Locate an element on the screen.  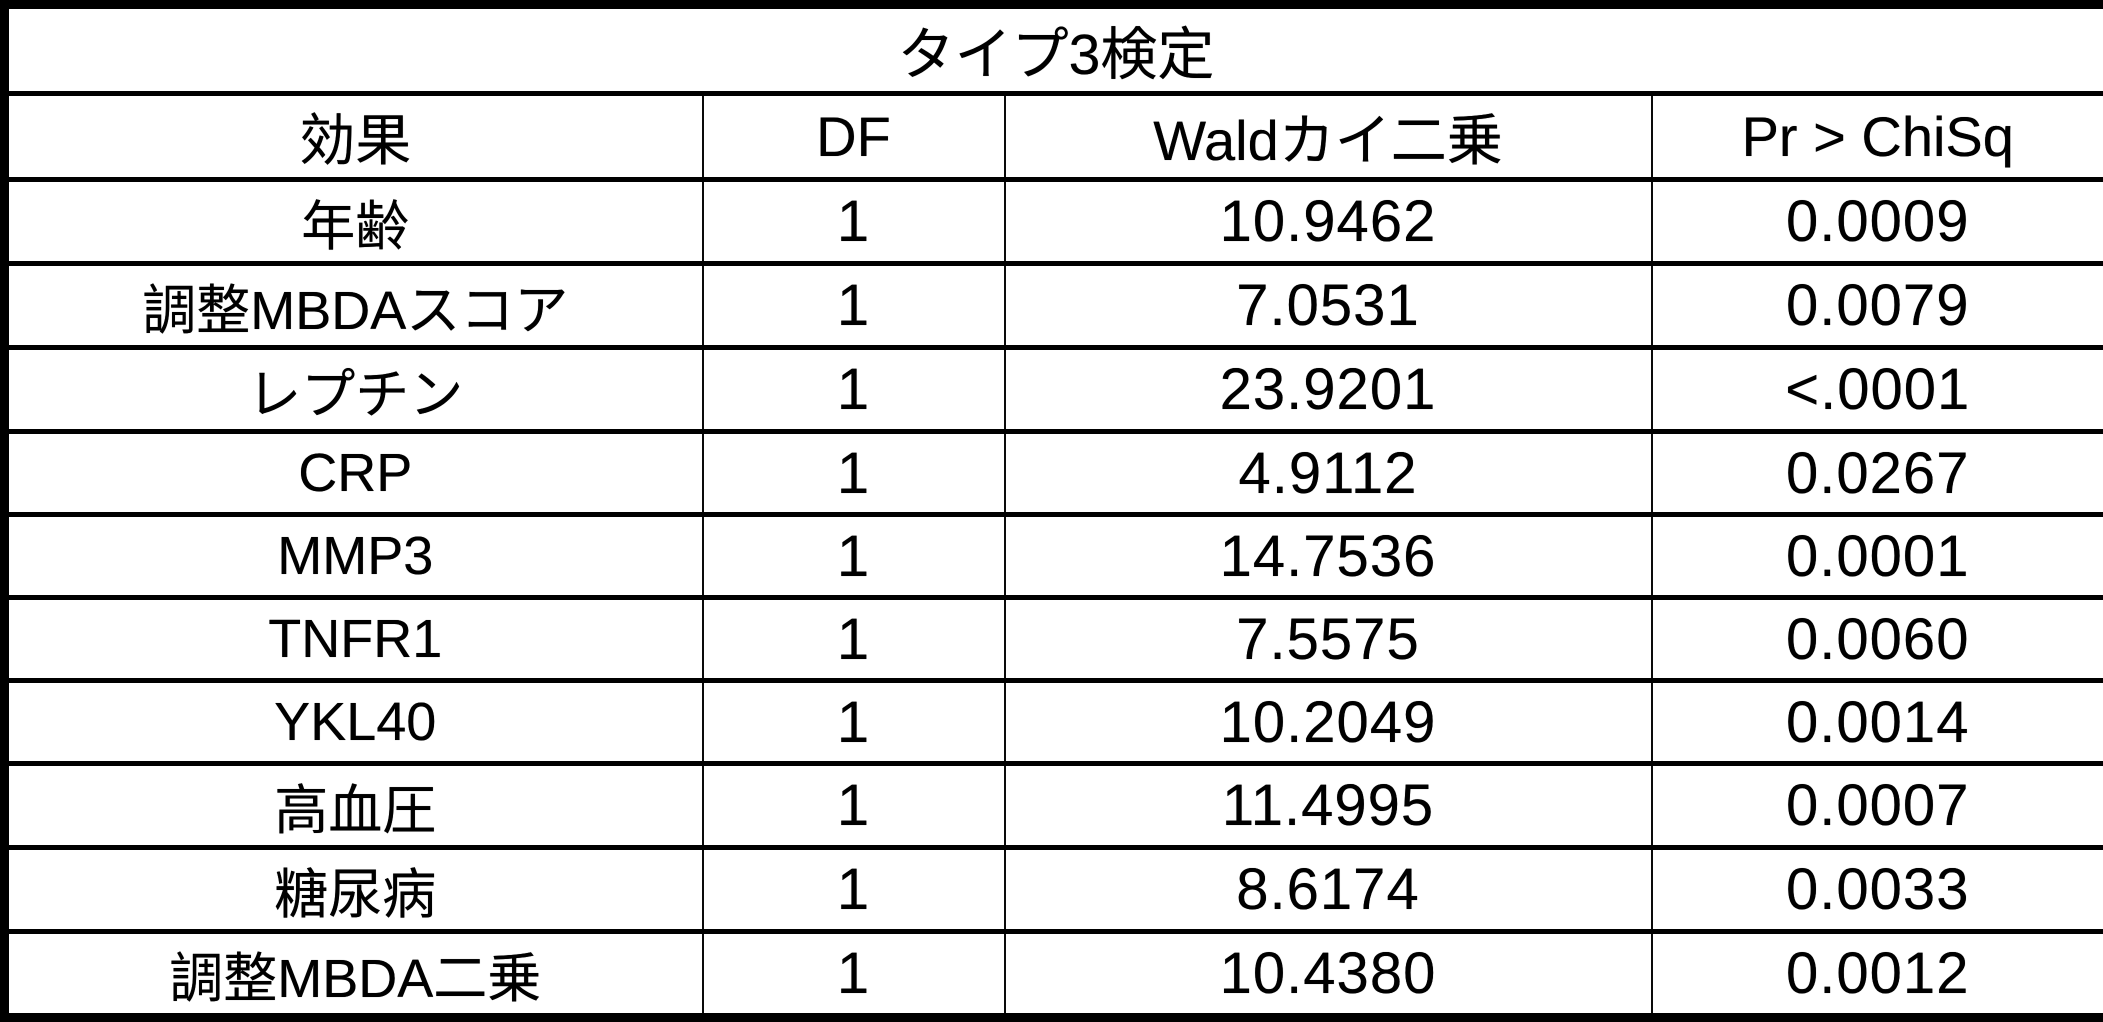
cell-wald-chisq: 14.7536 is located at coordinates (1328, 556).